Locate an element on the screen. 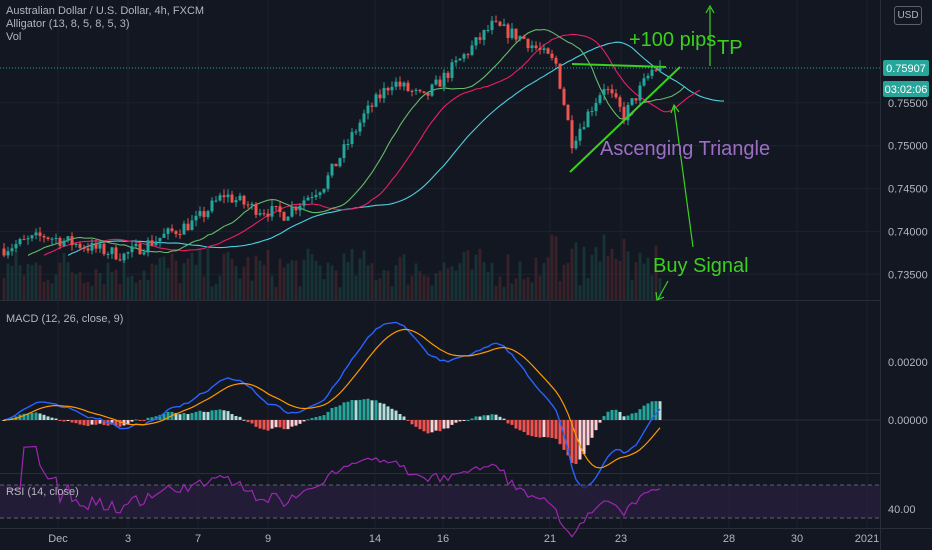  vol-legend: Vol is located at coordinates (14, 37).